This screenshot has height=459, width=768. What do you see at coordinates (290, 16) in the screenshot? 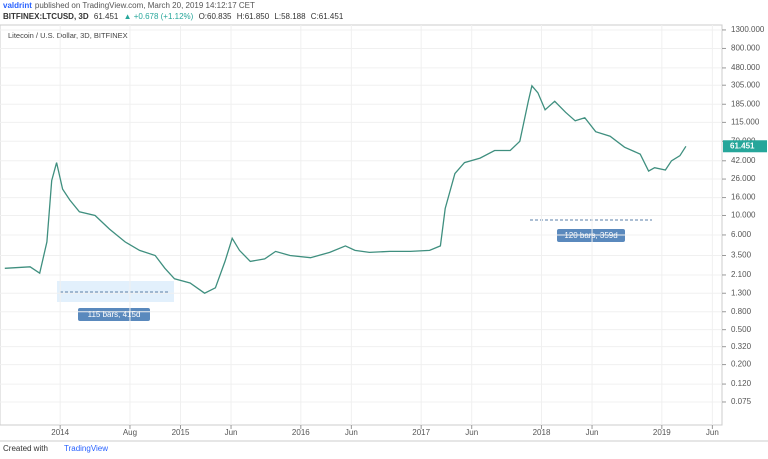
I see `low: L:58.188` at bounding box center [290, 16].